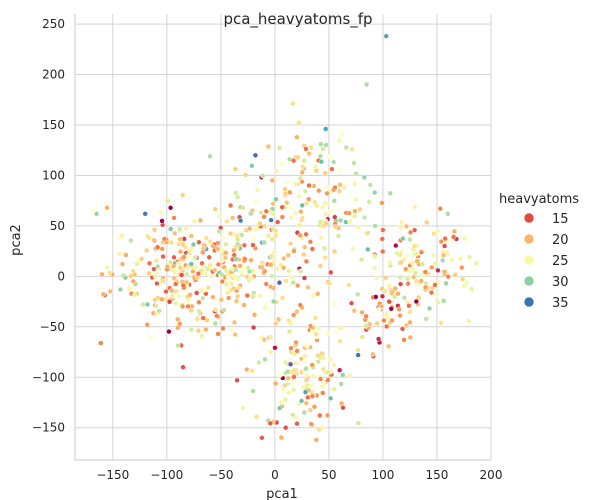  I want to click on x-tick-labels: −150 −100 −50 0 50 100 150 200, so click(299, 475).